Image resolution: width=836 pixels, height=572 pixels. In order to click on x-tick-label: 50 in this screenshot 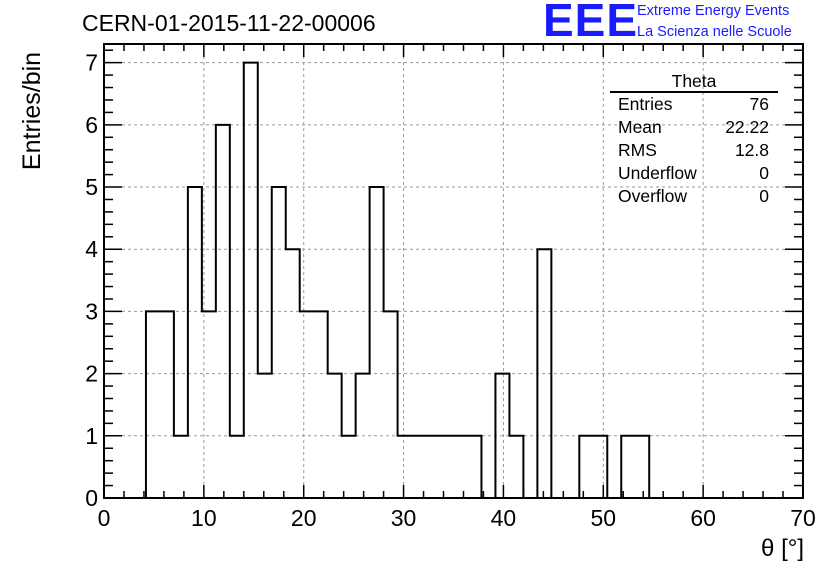, I will do `click(603, 518)`.